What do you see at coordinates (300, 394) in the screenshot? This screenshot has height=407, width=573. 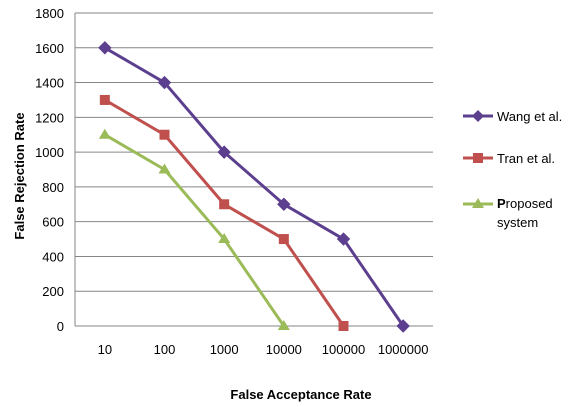 I see `x-axis-title: False Acceptance Rate` at bounding box center [300, 394].